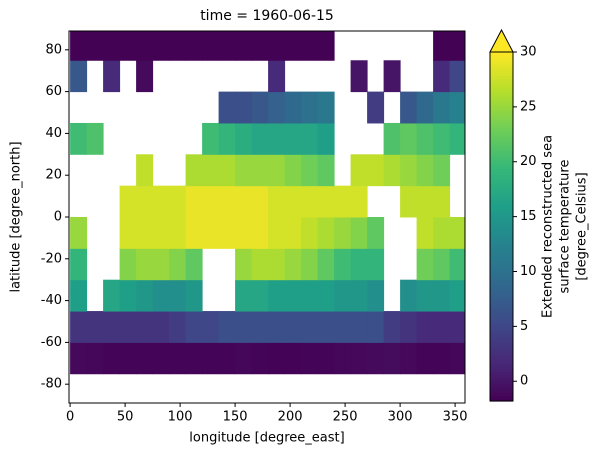 The width and height of the screenshot is (598, 455). I want to click on x-tick-label: 0, so click(70, 417).